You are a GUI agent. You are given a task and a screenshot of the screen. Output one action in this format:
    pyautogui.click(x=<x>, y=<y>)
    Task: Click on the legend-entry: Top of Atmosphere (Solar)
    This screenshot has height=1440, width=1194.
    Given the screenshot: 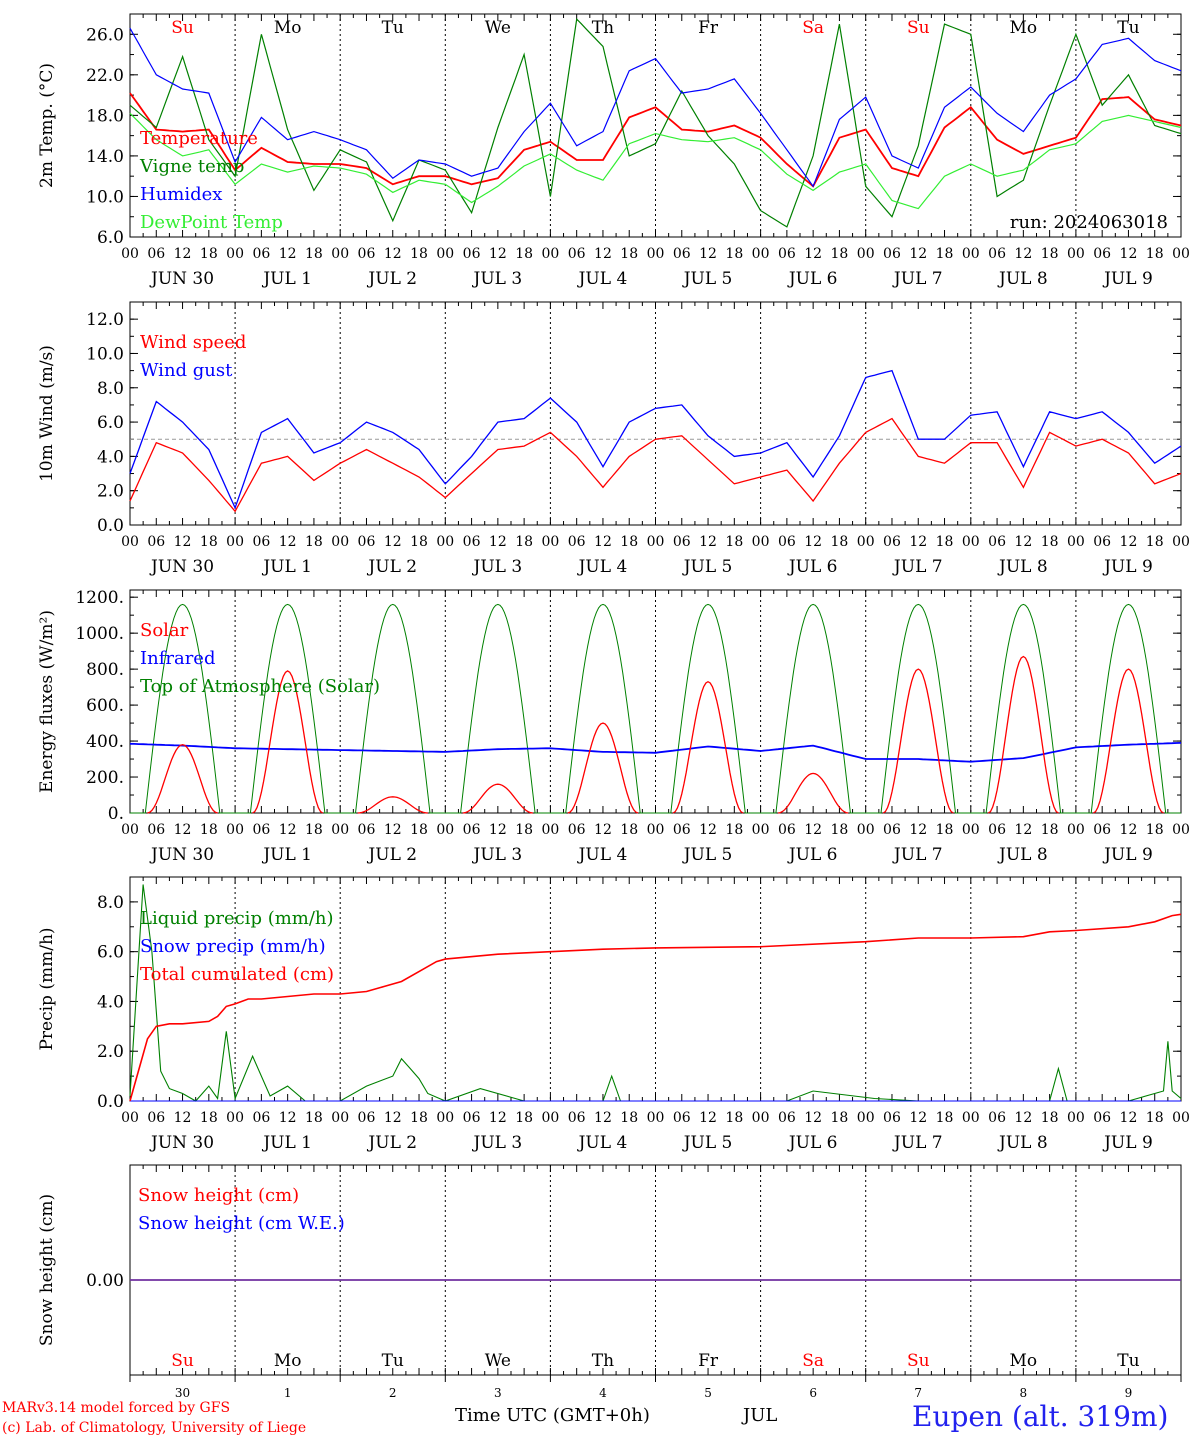 What is the action you would take?
    pyautogui.click(x=260, y=686)
    